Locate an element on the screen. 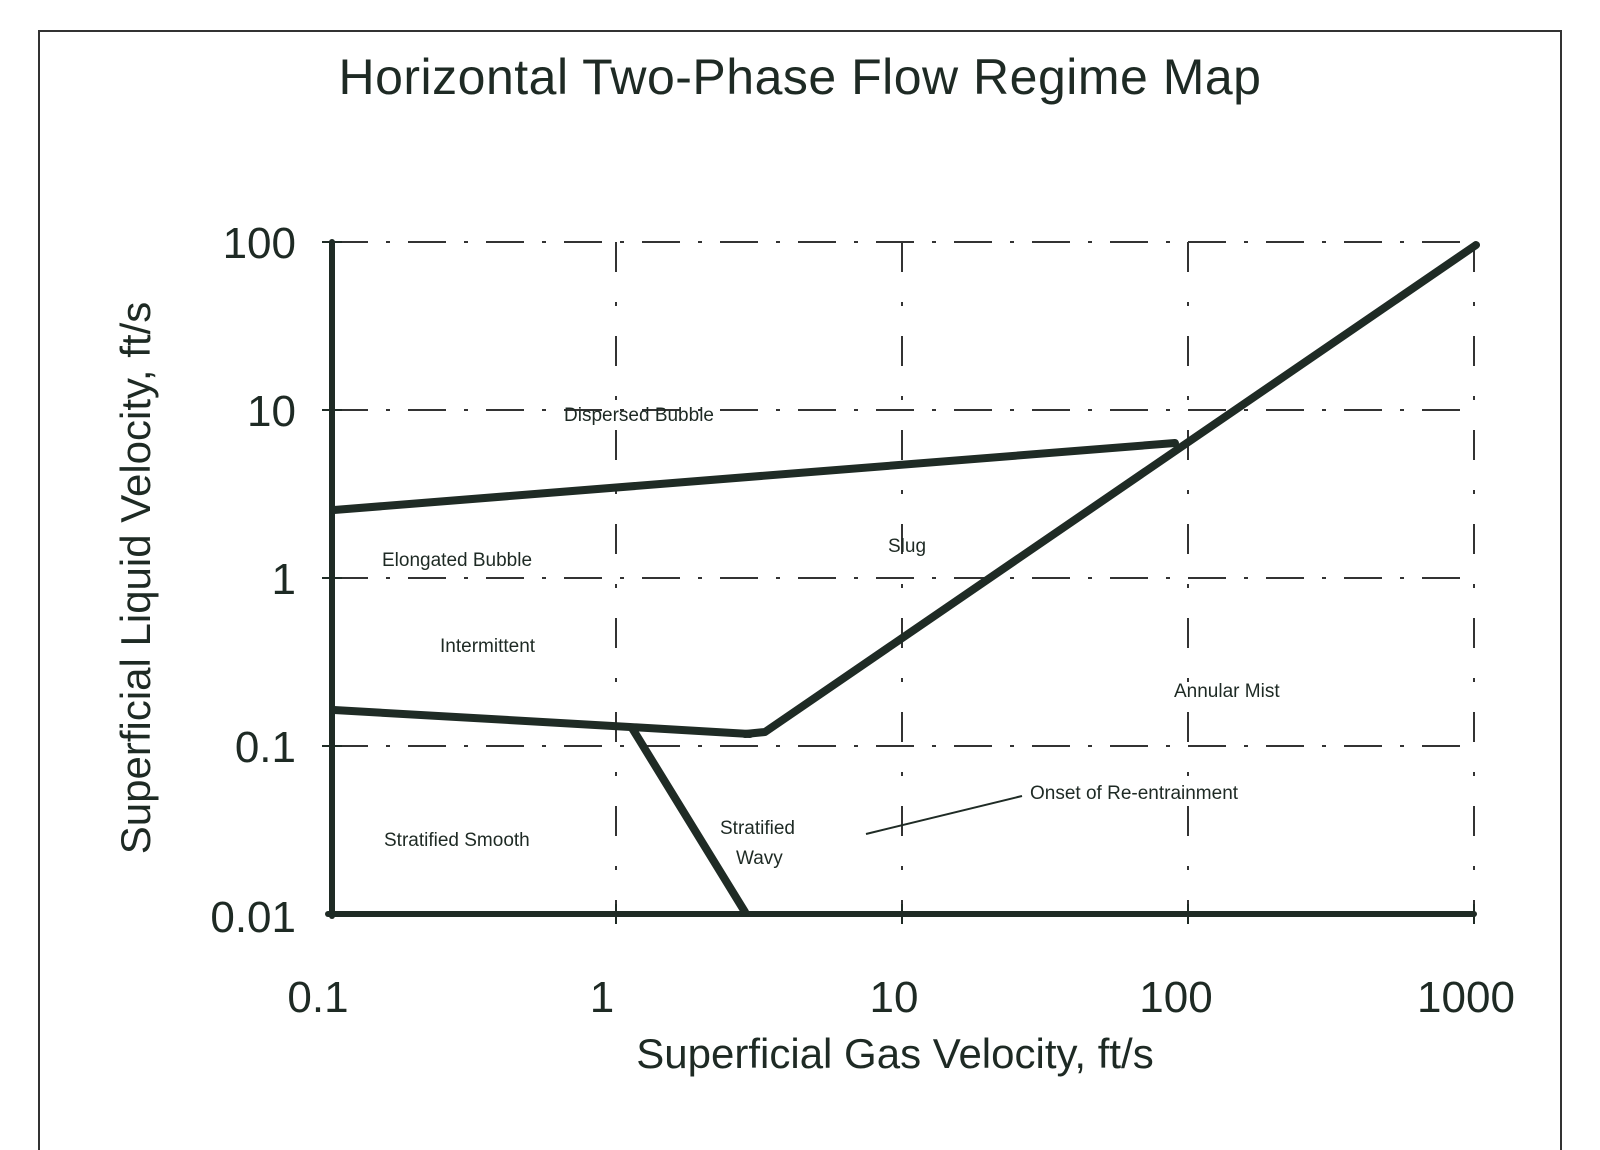 This screenshot has height=1150, width=1600. y-axis-label: Superficial Liquid Velocity, ft/s is located at coordinates (135, 578).